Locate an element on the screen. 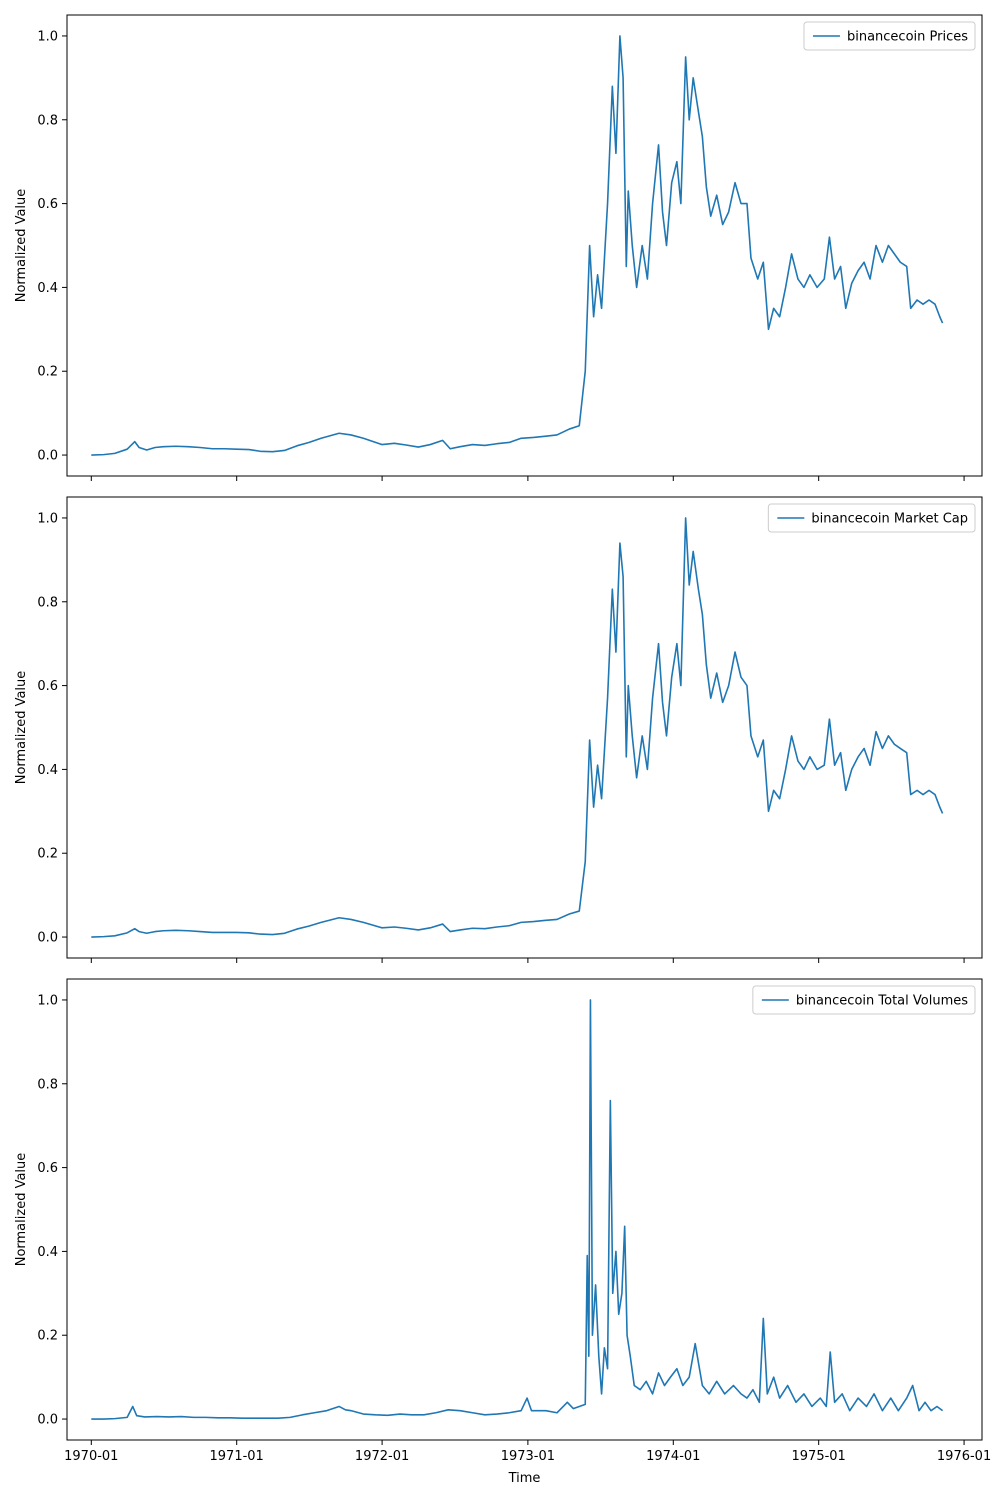 Image resolution: width=1000 pixels, height=1500 pixels. legend: binancecoin Market Cap is located at coordinates (871, 518).